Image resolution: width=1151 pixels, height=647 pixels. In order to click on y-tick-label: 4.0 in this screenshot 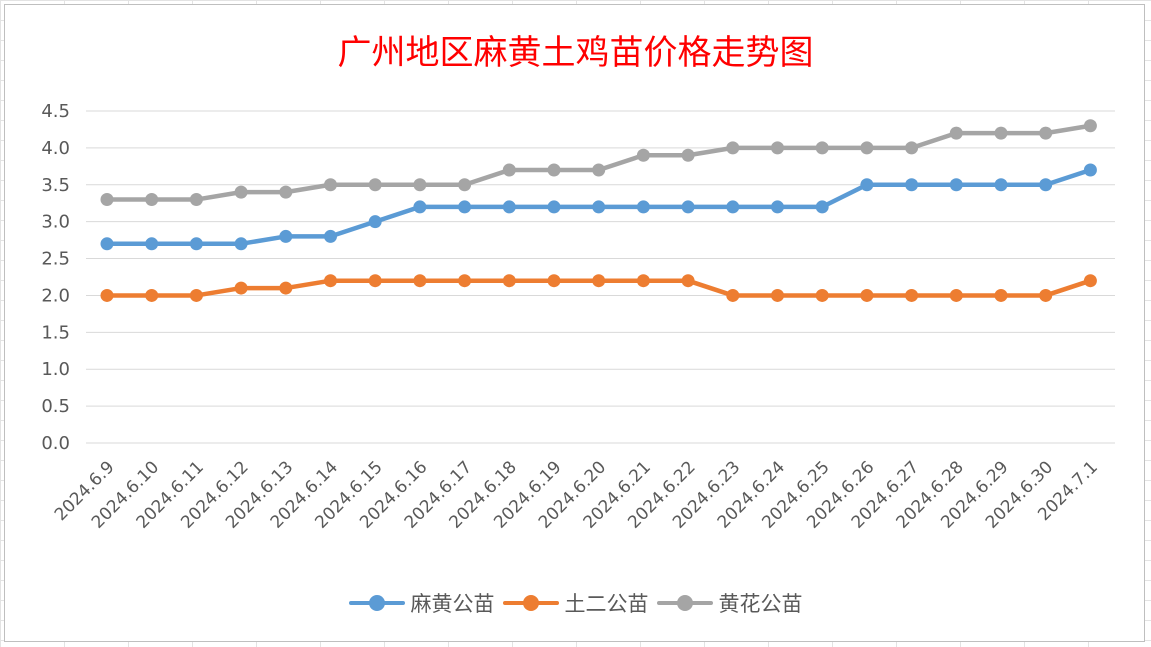, I will do `click(55, 148)`.